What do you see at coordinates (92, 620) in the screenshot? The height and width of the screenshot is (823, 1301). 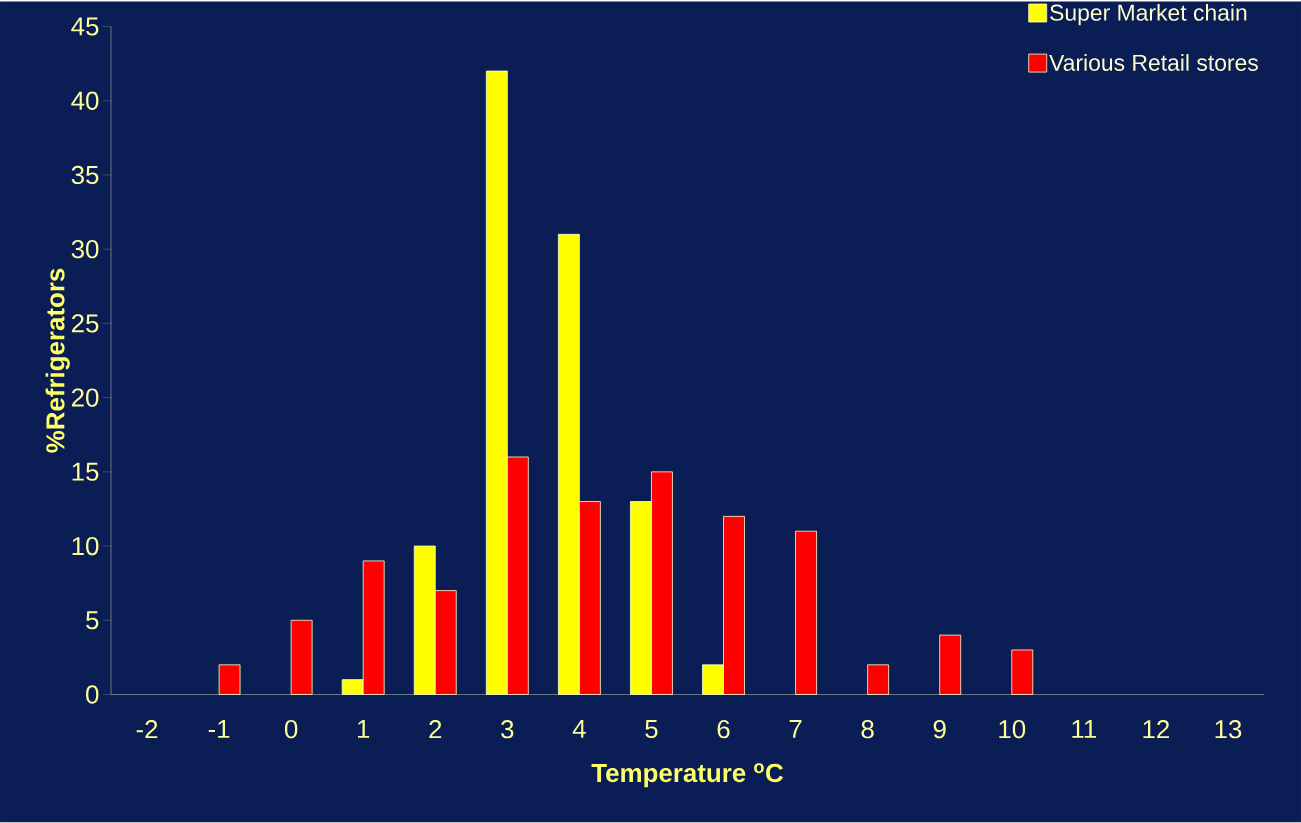 I see `y-tick-label: 5` at bounding box center [92, 620].